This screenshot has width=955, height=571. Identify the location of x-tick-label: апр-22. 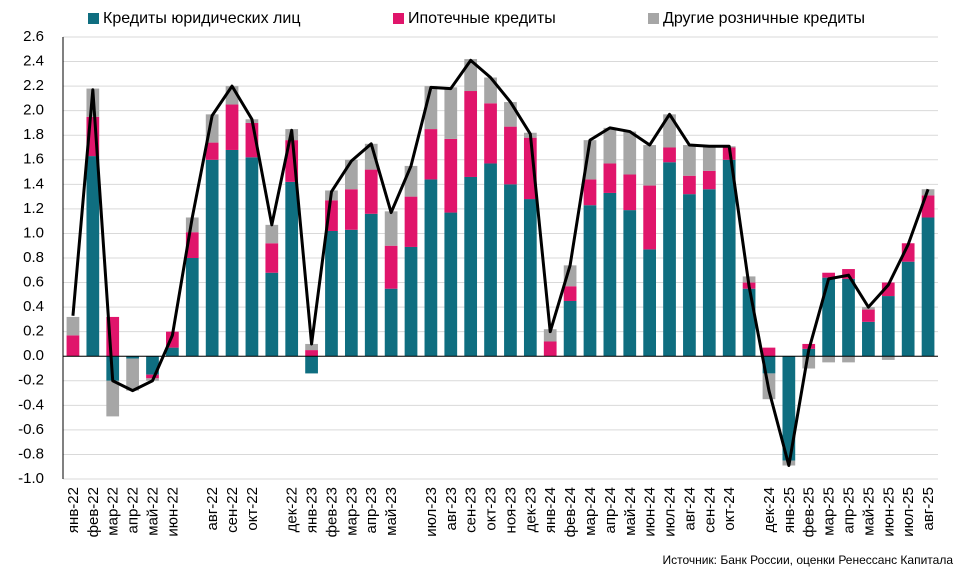
(133, 510).